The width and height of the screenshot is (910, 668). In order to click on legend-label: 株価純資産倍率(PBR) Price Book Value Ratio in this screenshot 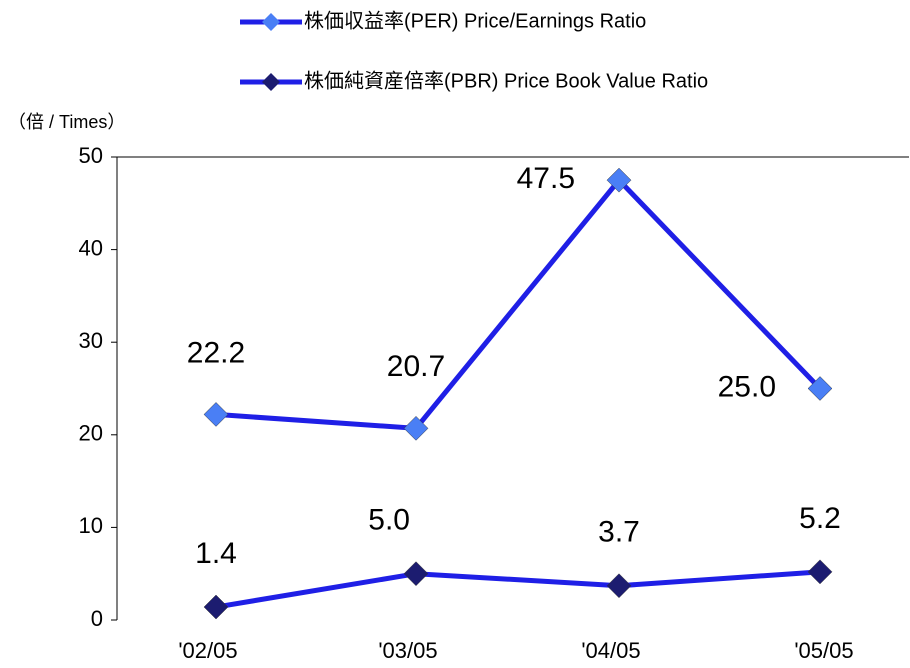, I will do `click(506, 80)`.